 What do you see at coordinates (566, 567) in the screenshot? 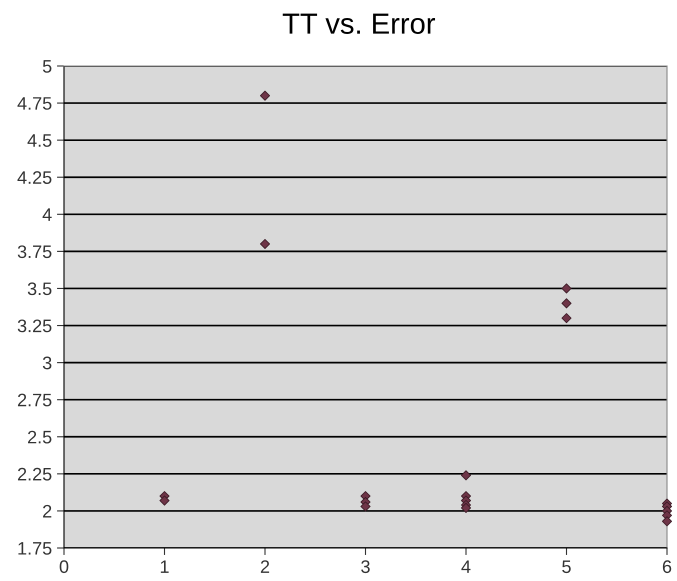
I see `x-tick-label: 5` at bounding box center [566, 567].